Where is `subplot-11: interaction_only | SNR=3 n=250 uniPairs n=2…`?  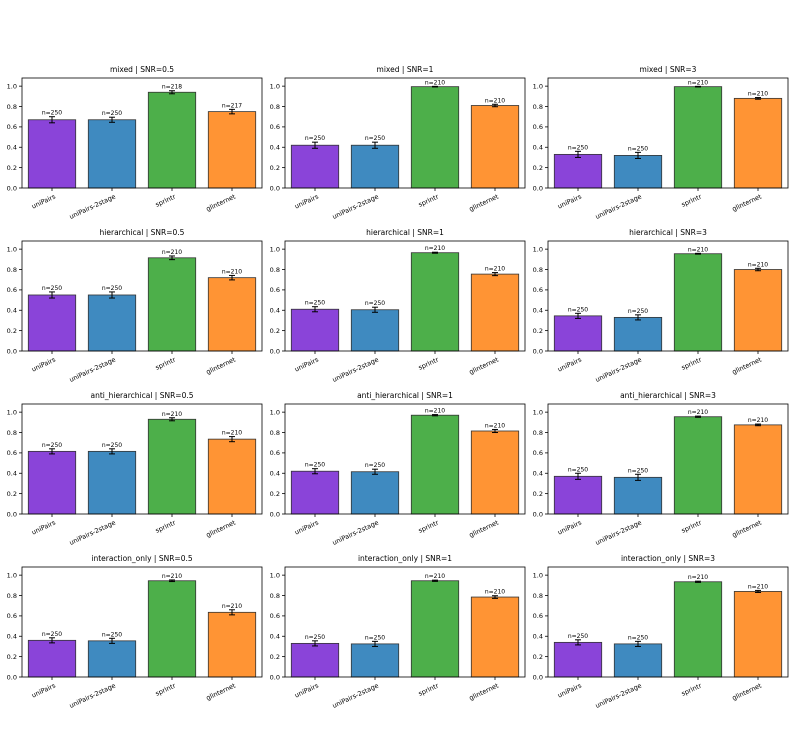
subplot-11: interaction_only | SNR=3 n=250 uniPairs n=2… is located at coordinates (661, 632).